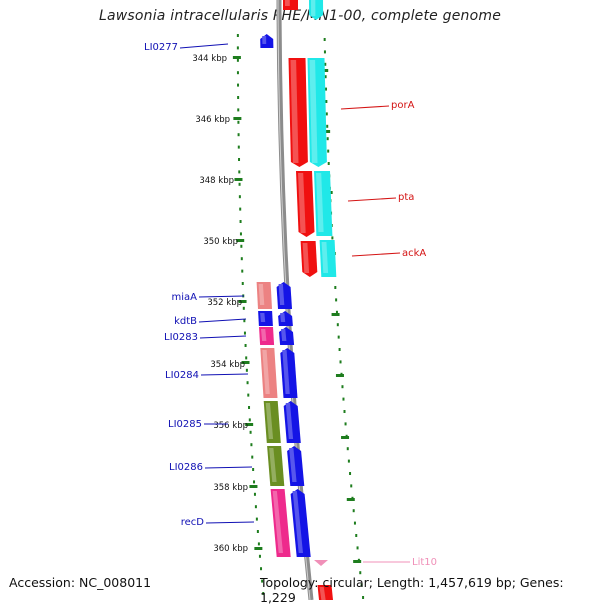  I want to click on label-leader-miaA, so click(221, 296).